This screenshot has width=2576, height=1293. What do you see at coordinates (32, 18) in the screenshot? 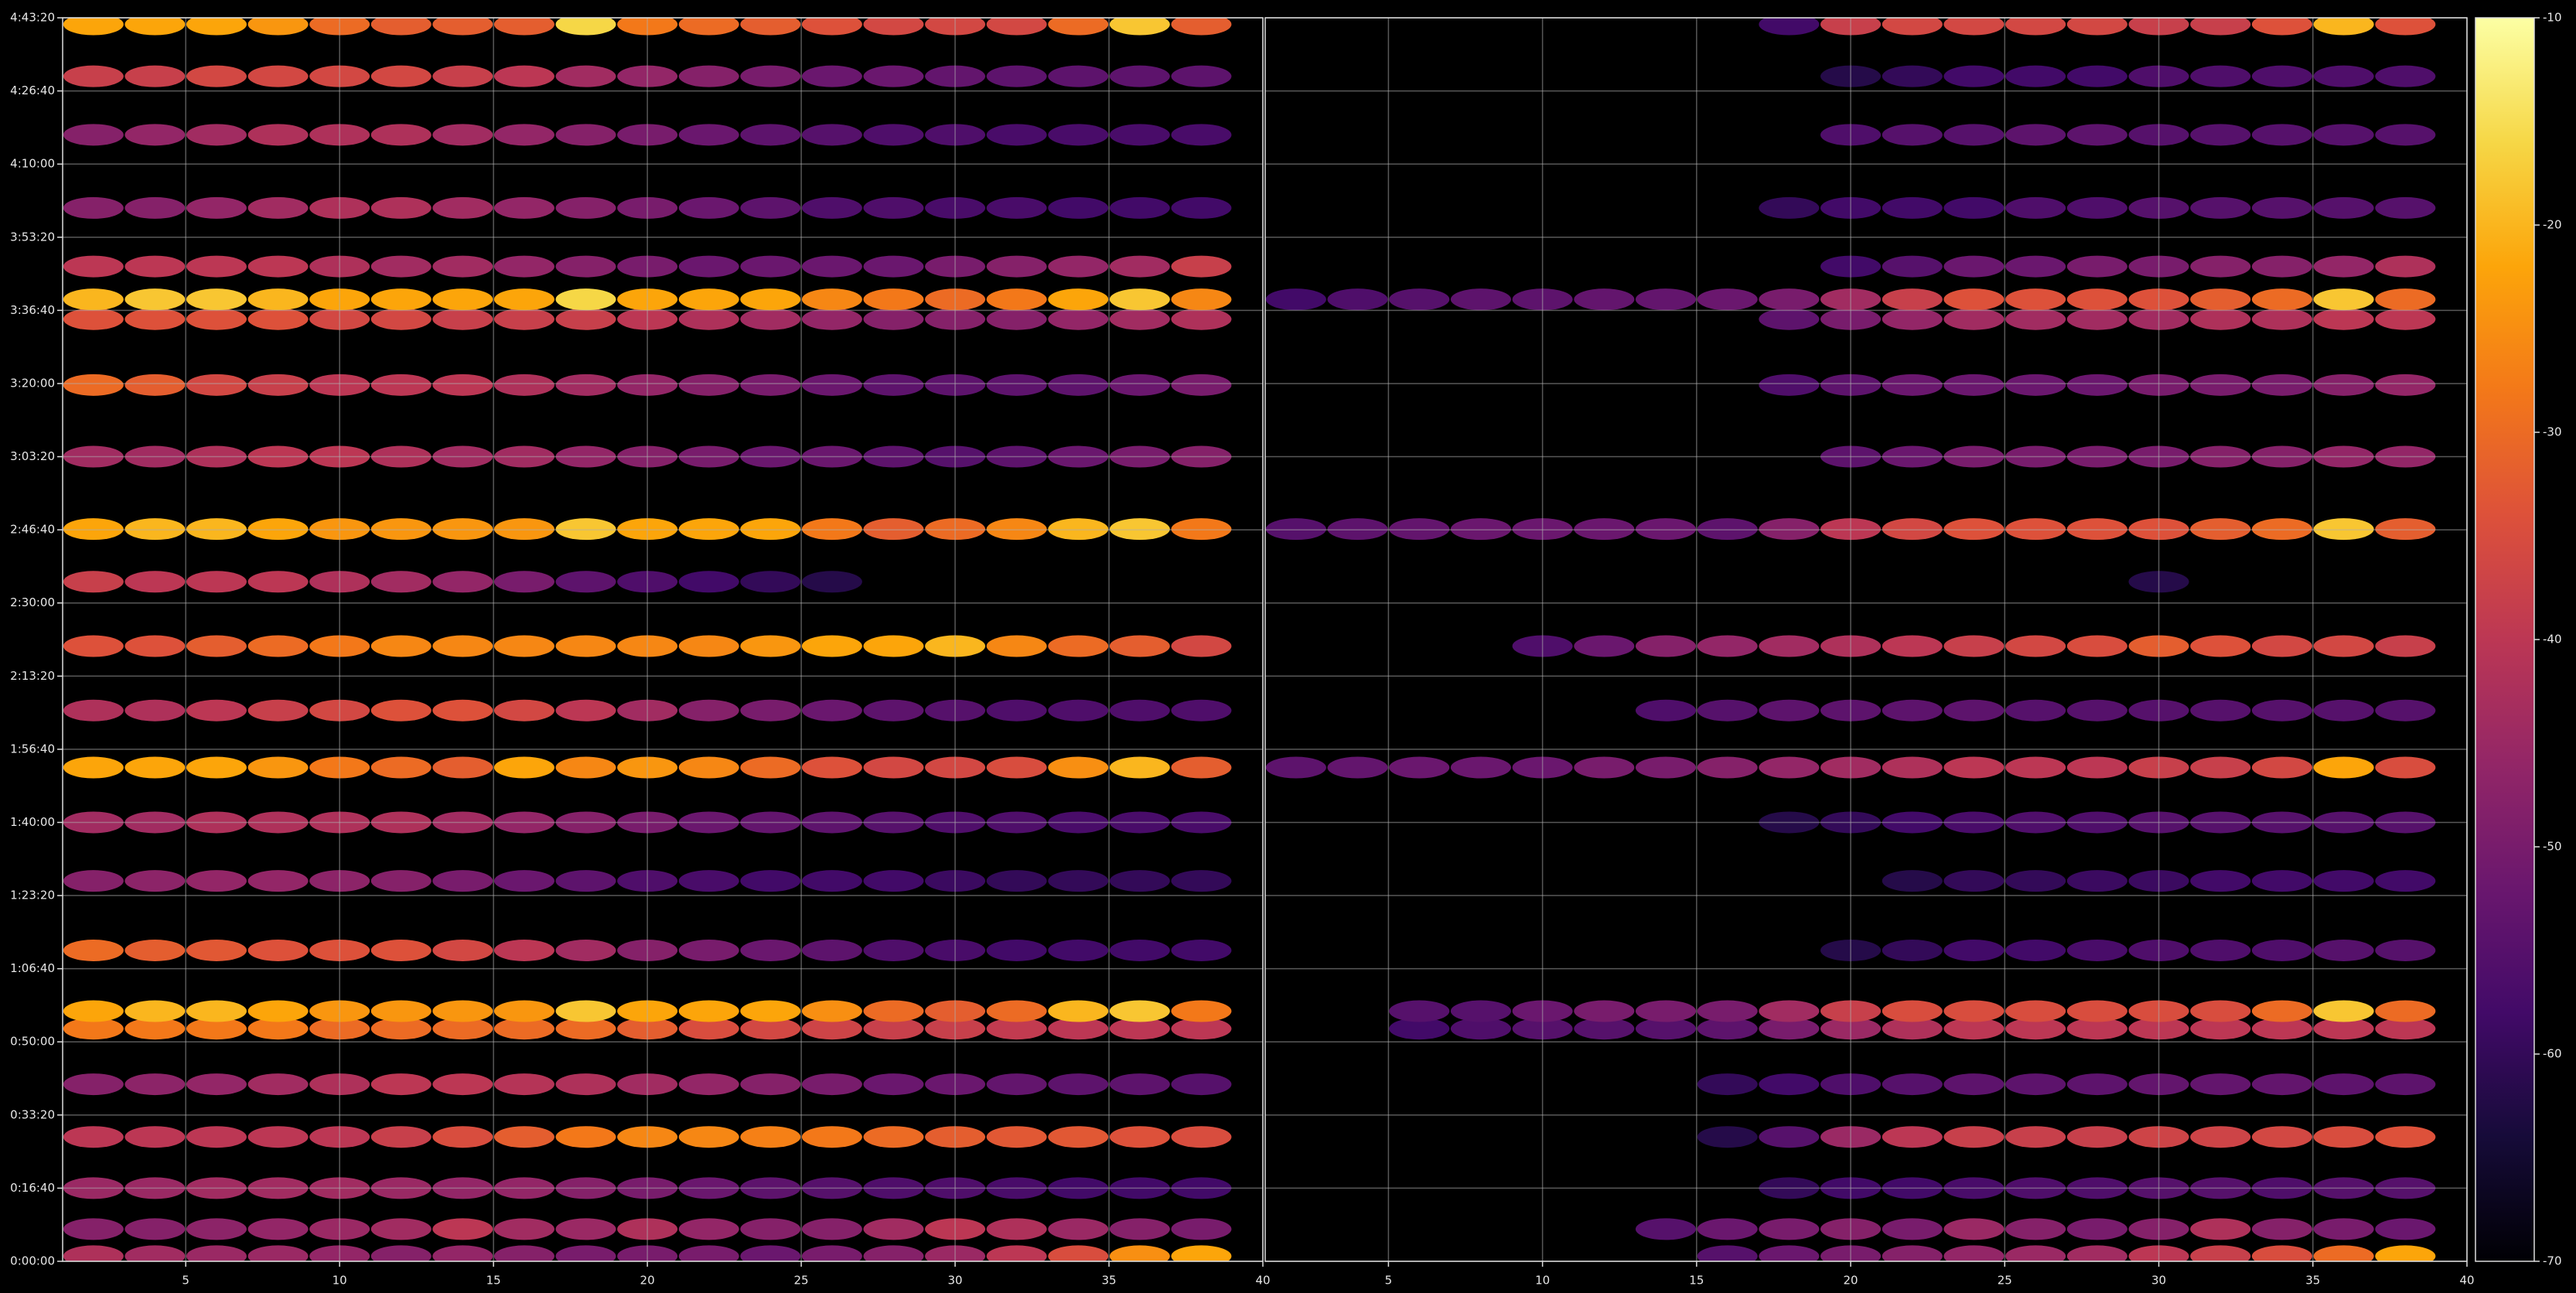
I see `y-tick-label: 4:43:20` at bounding box center [32, 18].